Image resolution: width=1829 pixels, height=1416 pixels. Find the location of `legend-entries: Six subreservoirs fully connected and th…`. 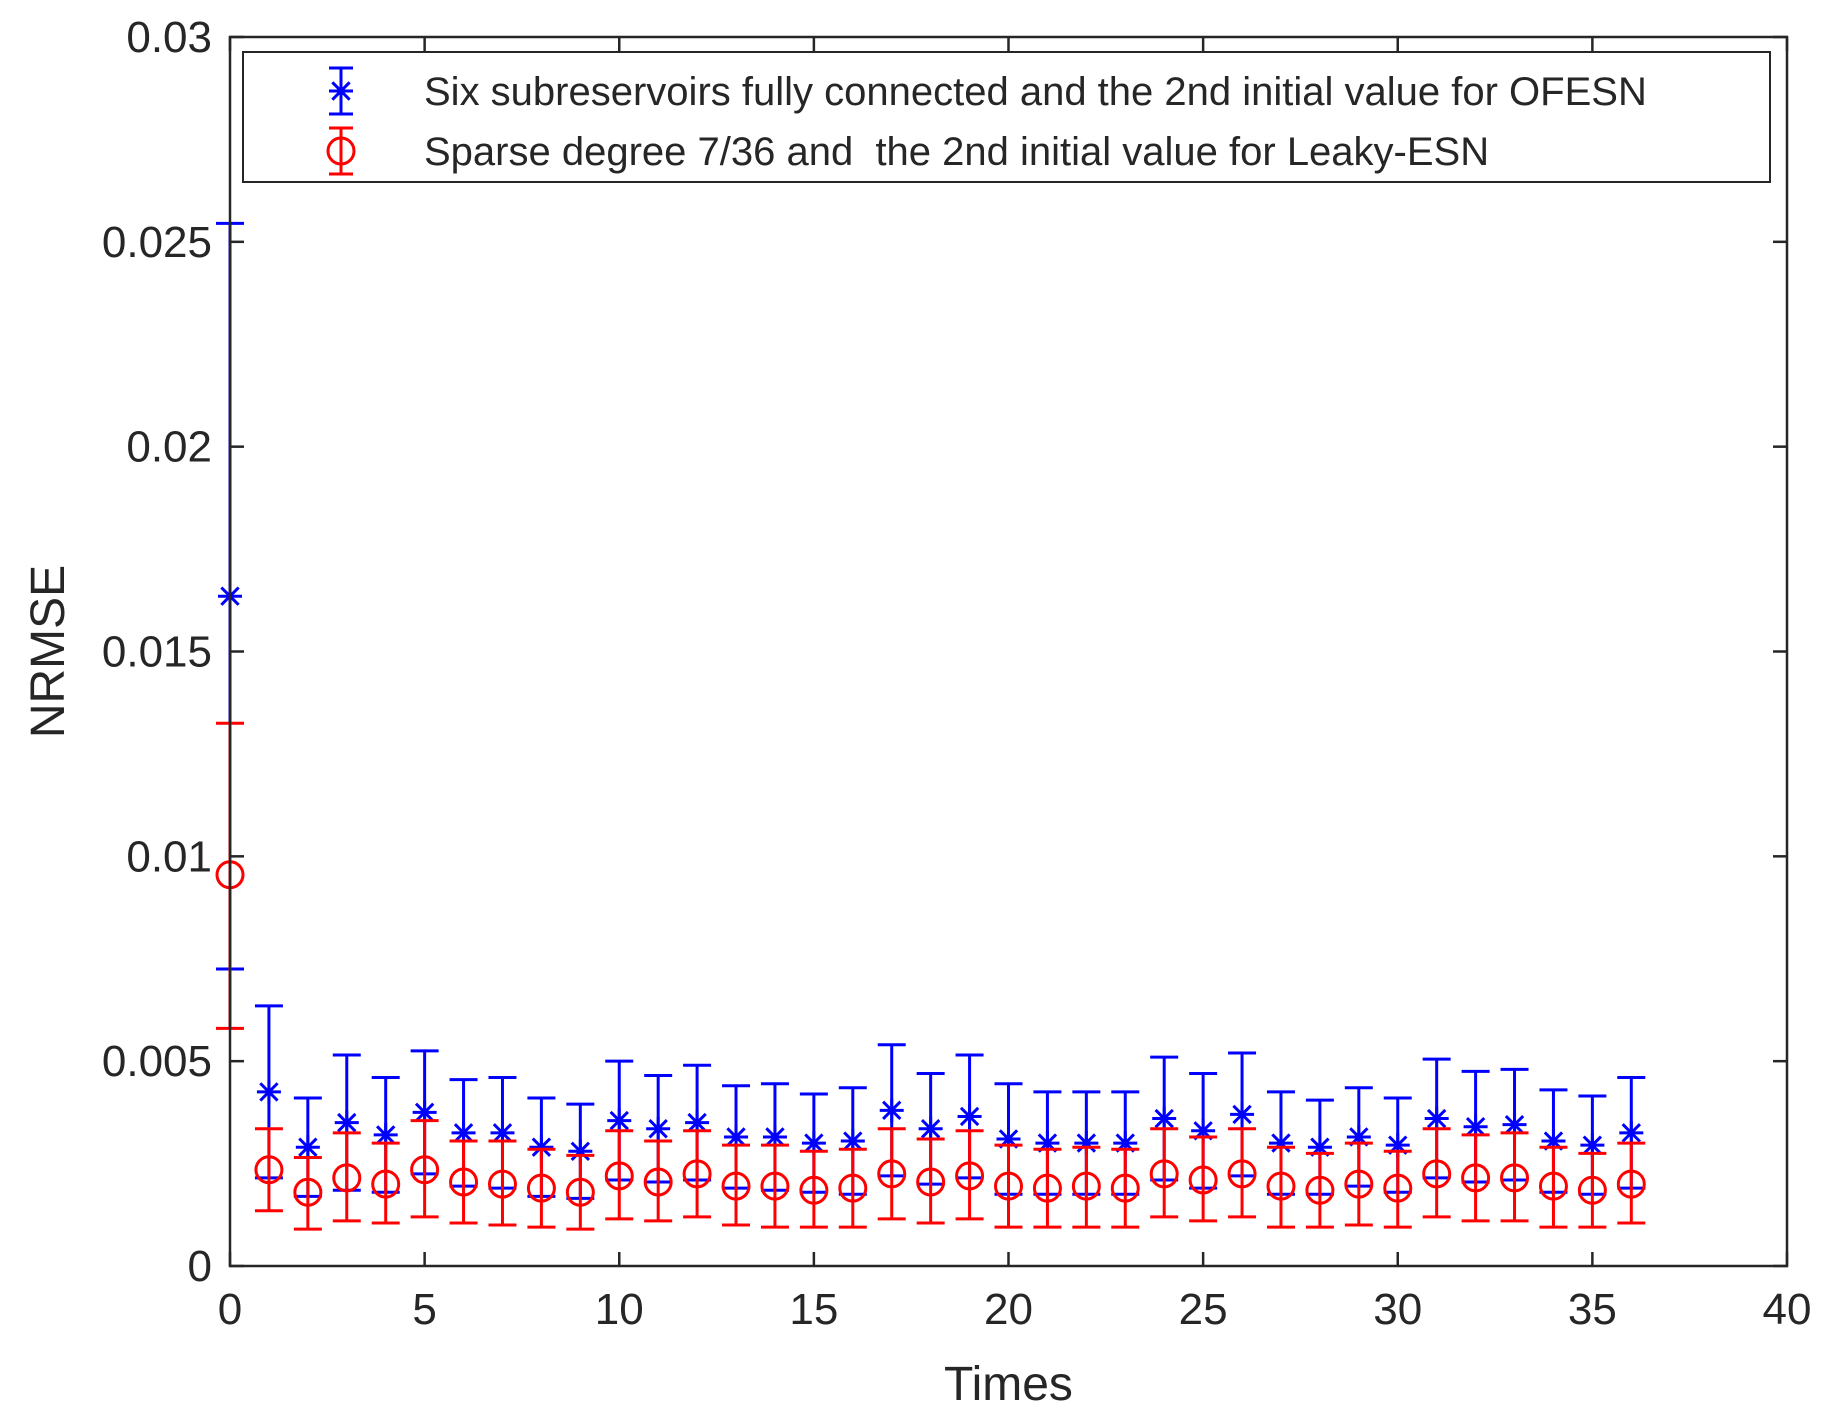

legend-entries: Six subreservoirs fully connected and th… is located at coordinates (986, 121).